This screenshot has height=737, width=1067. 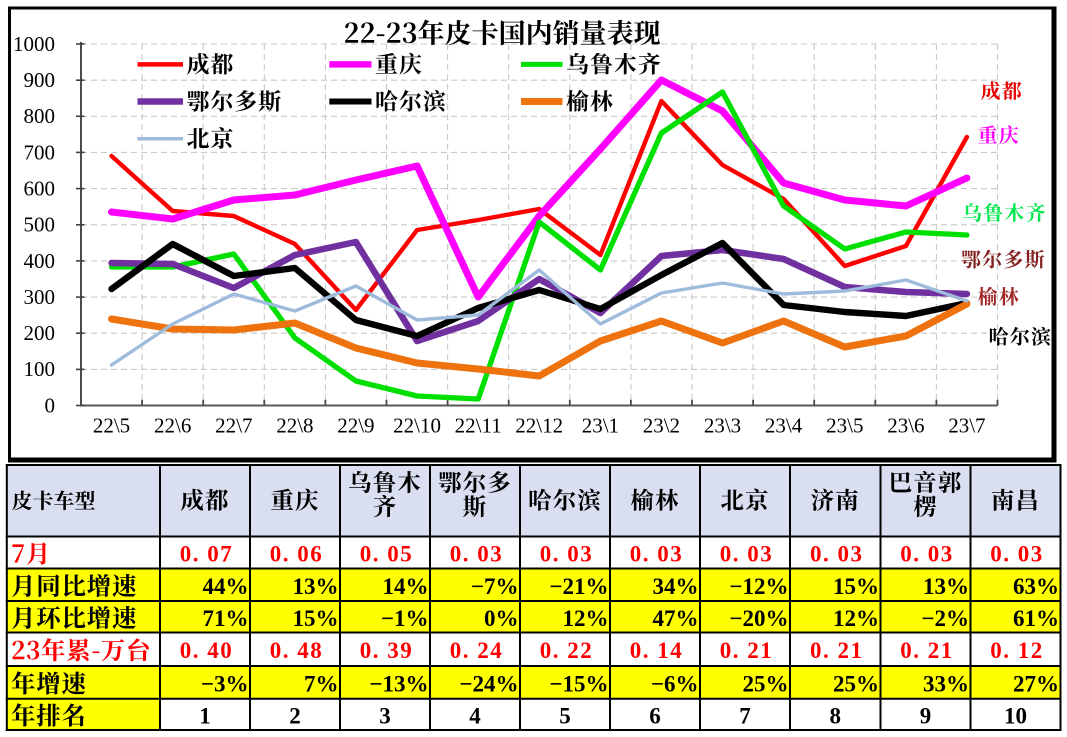 I want to click on svg-text: 22\9, so click(x=355, y=426).